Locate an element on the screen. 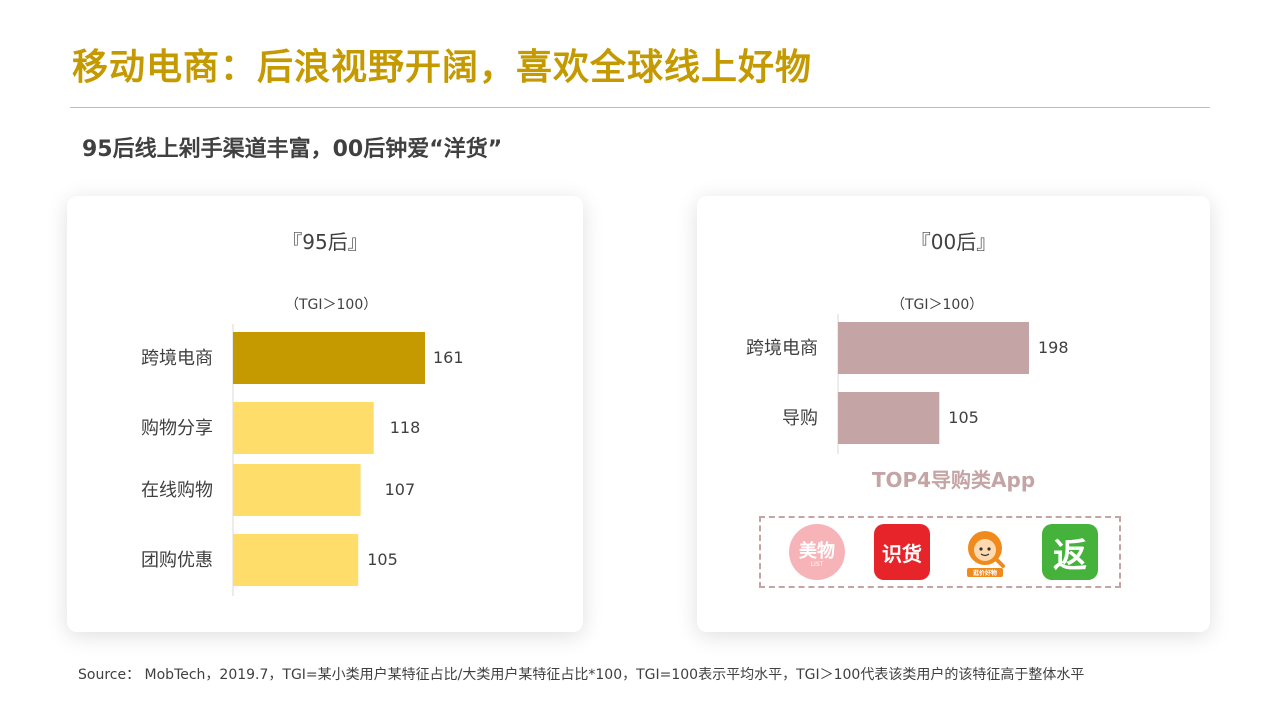 This screenshot has height=720, width=1280. chart-title-00: 『00后』 is located at coordinates (953, 242).